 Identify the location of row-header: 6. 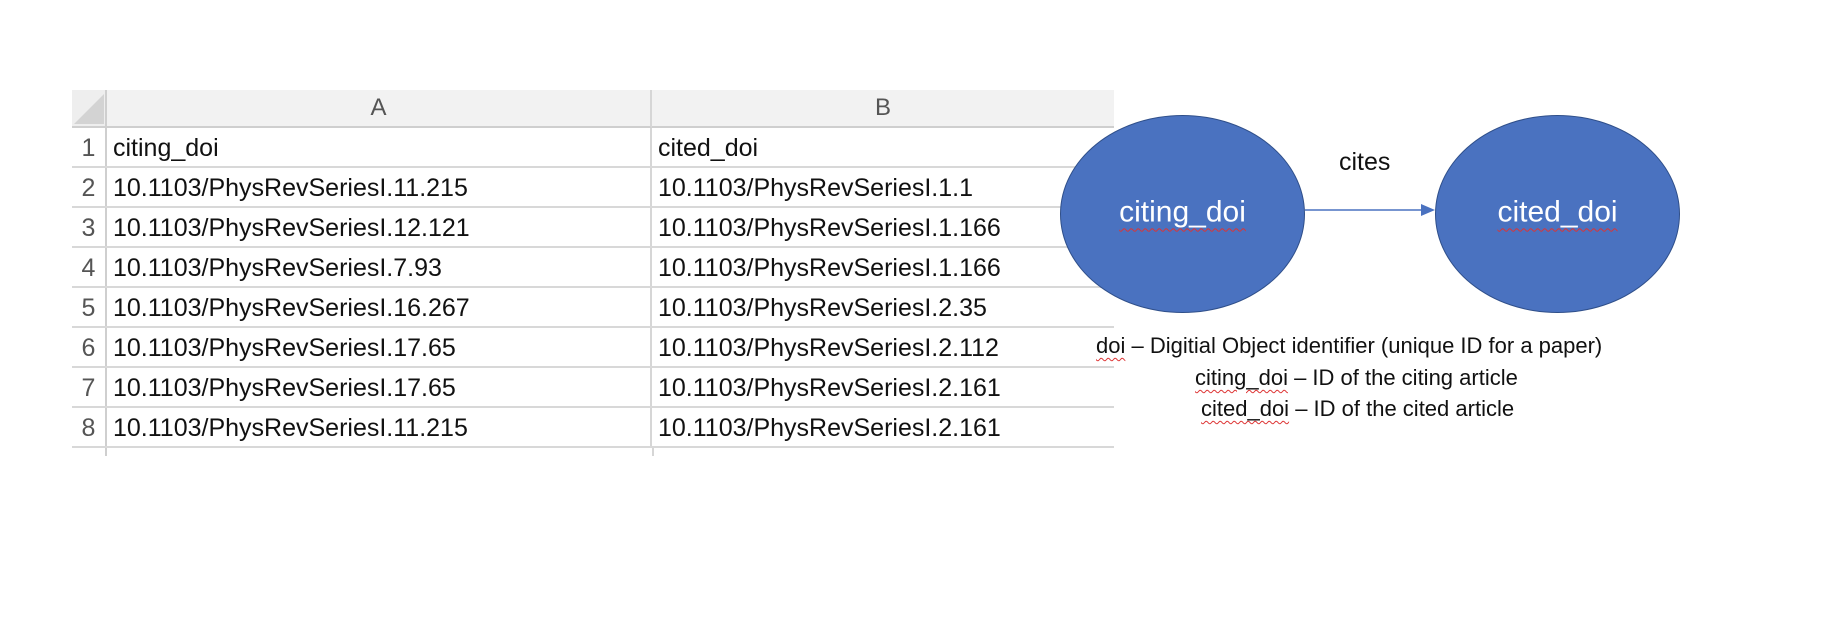
(89, 347).